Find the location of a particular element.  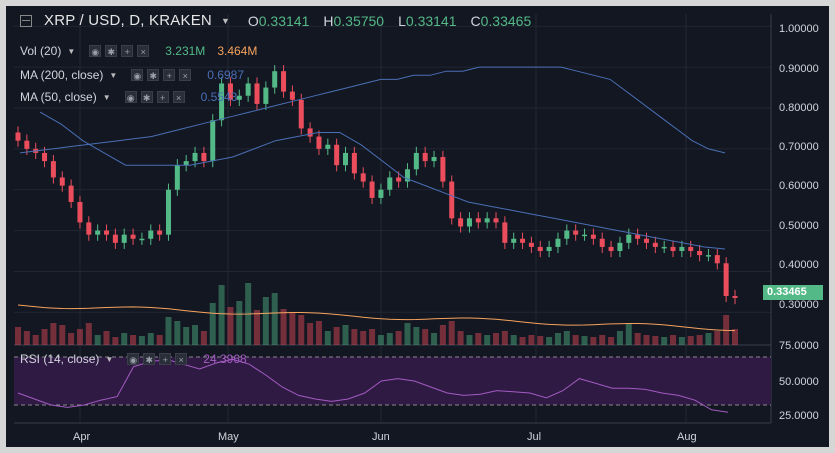

indicator-ma50: MA (50, close) ▼ ◉ ✱ + × 0.5543 is located at coordinates (128, 97).